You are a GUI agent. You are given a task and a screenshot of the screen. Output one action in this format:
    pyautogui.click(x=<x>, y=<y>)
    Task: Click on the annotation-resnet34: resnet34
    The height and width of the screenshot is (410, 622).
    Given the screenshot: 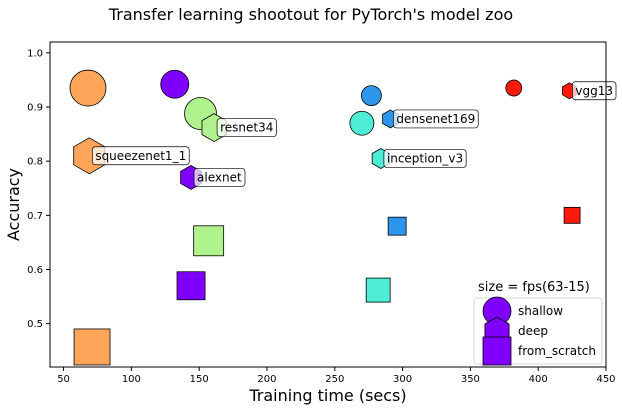 What is the action you would take?
    pyautogui.click(x=246, y=127)
    